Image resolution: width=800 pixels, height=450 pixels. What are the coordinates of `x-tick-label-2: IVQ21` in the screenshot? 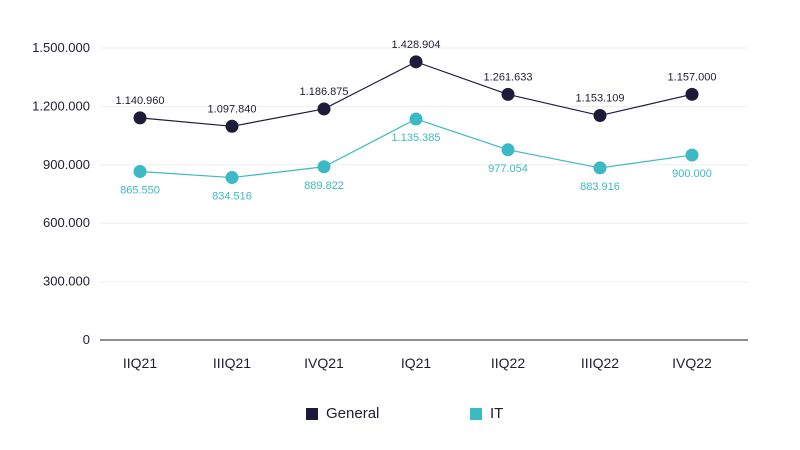 It's located at (324, 363).